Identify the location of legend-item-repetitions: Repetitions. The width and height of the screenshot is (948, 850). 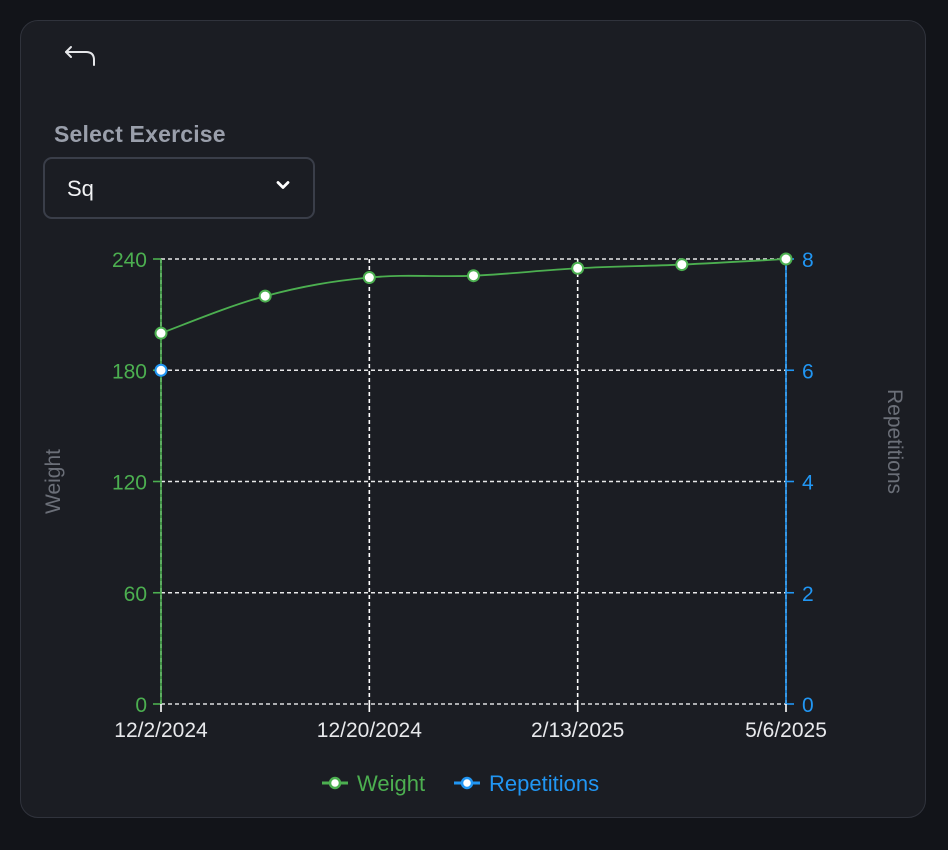
(526, 783).